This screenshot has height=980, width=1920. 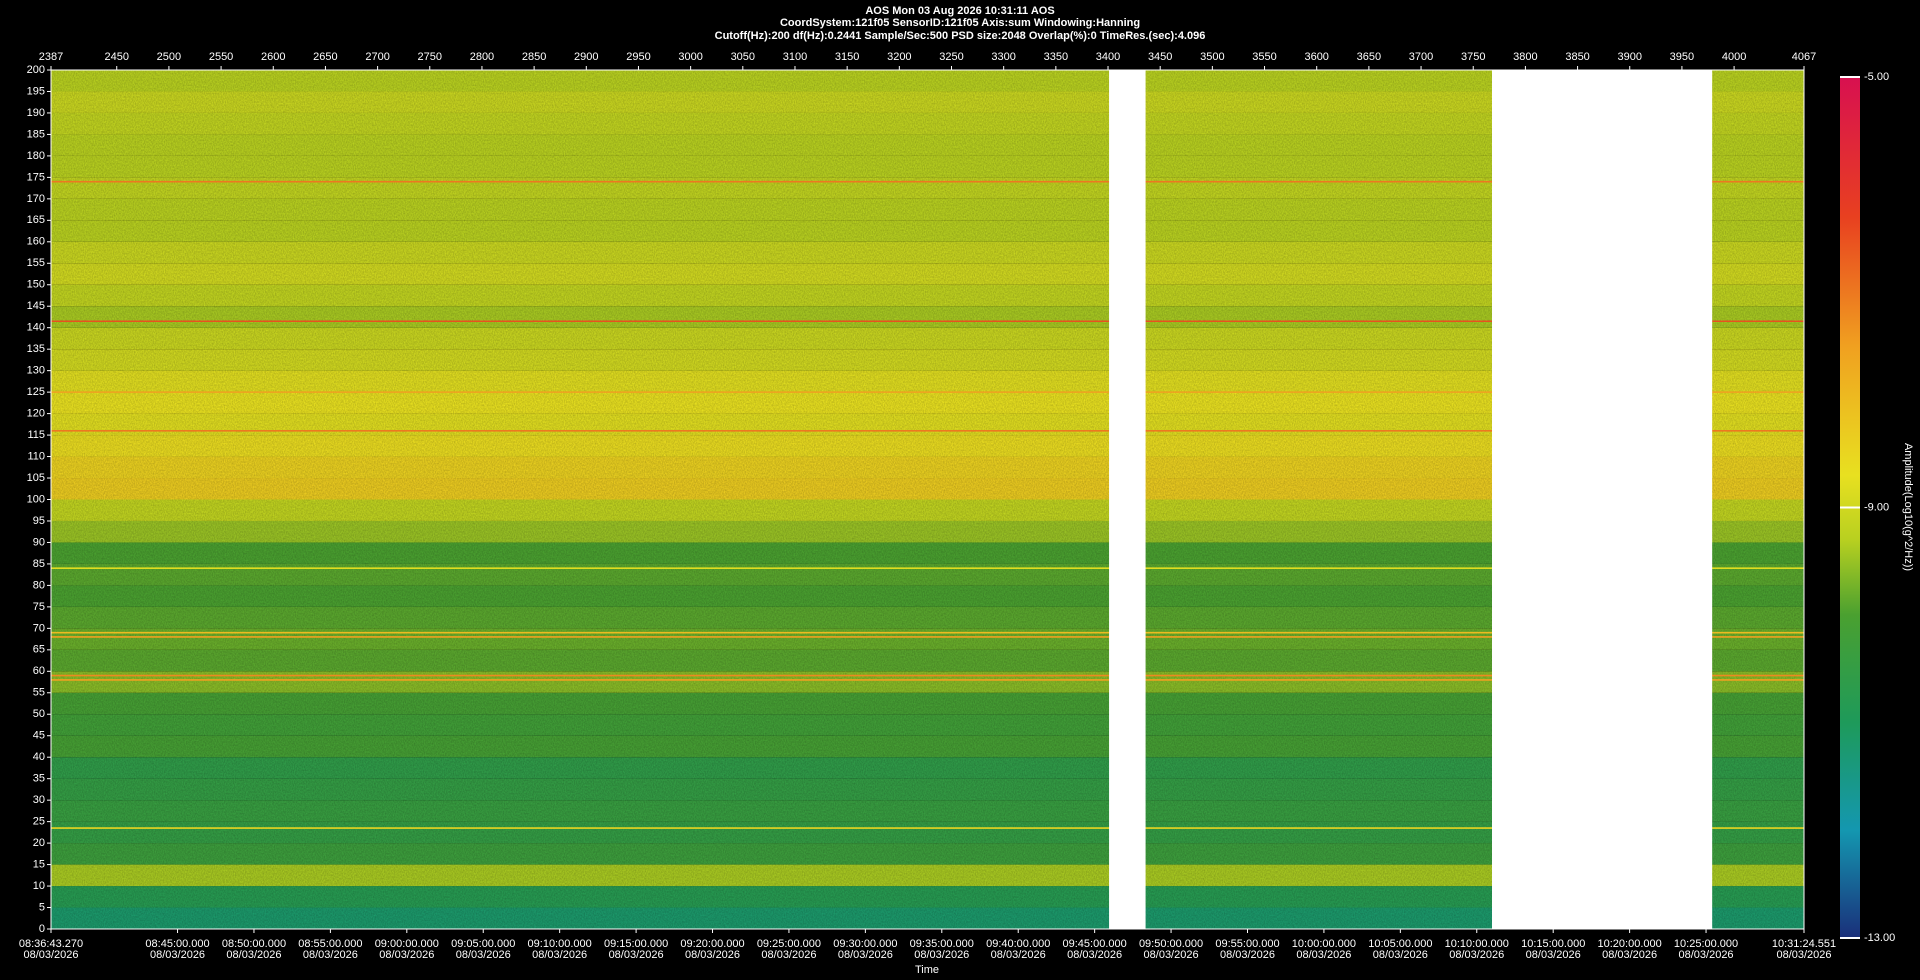 What do you see at coordinates (177, 944) in the screenshot?
I see `time-tick-label: 08:45:00.000` at bounding box center [177, 944].